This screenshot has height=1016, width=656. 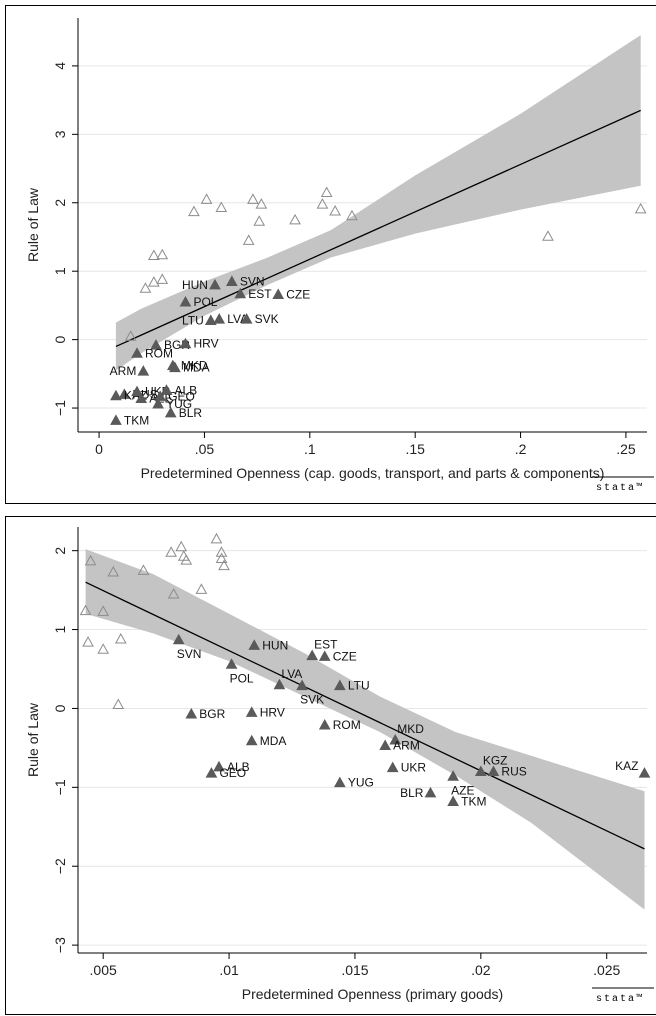 What do you see at coordinates (60, 66) in the screenshot?
I see `y-tick-label: 4` at bounding box center [60, 66].